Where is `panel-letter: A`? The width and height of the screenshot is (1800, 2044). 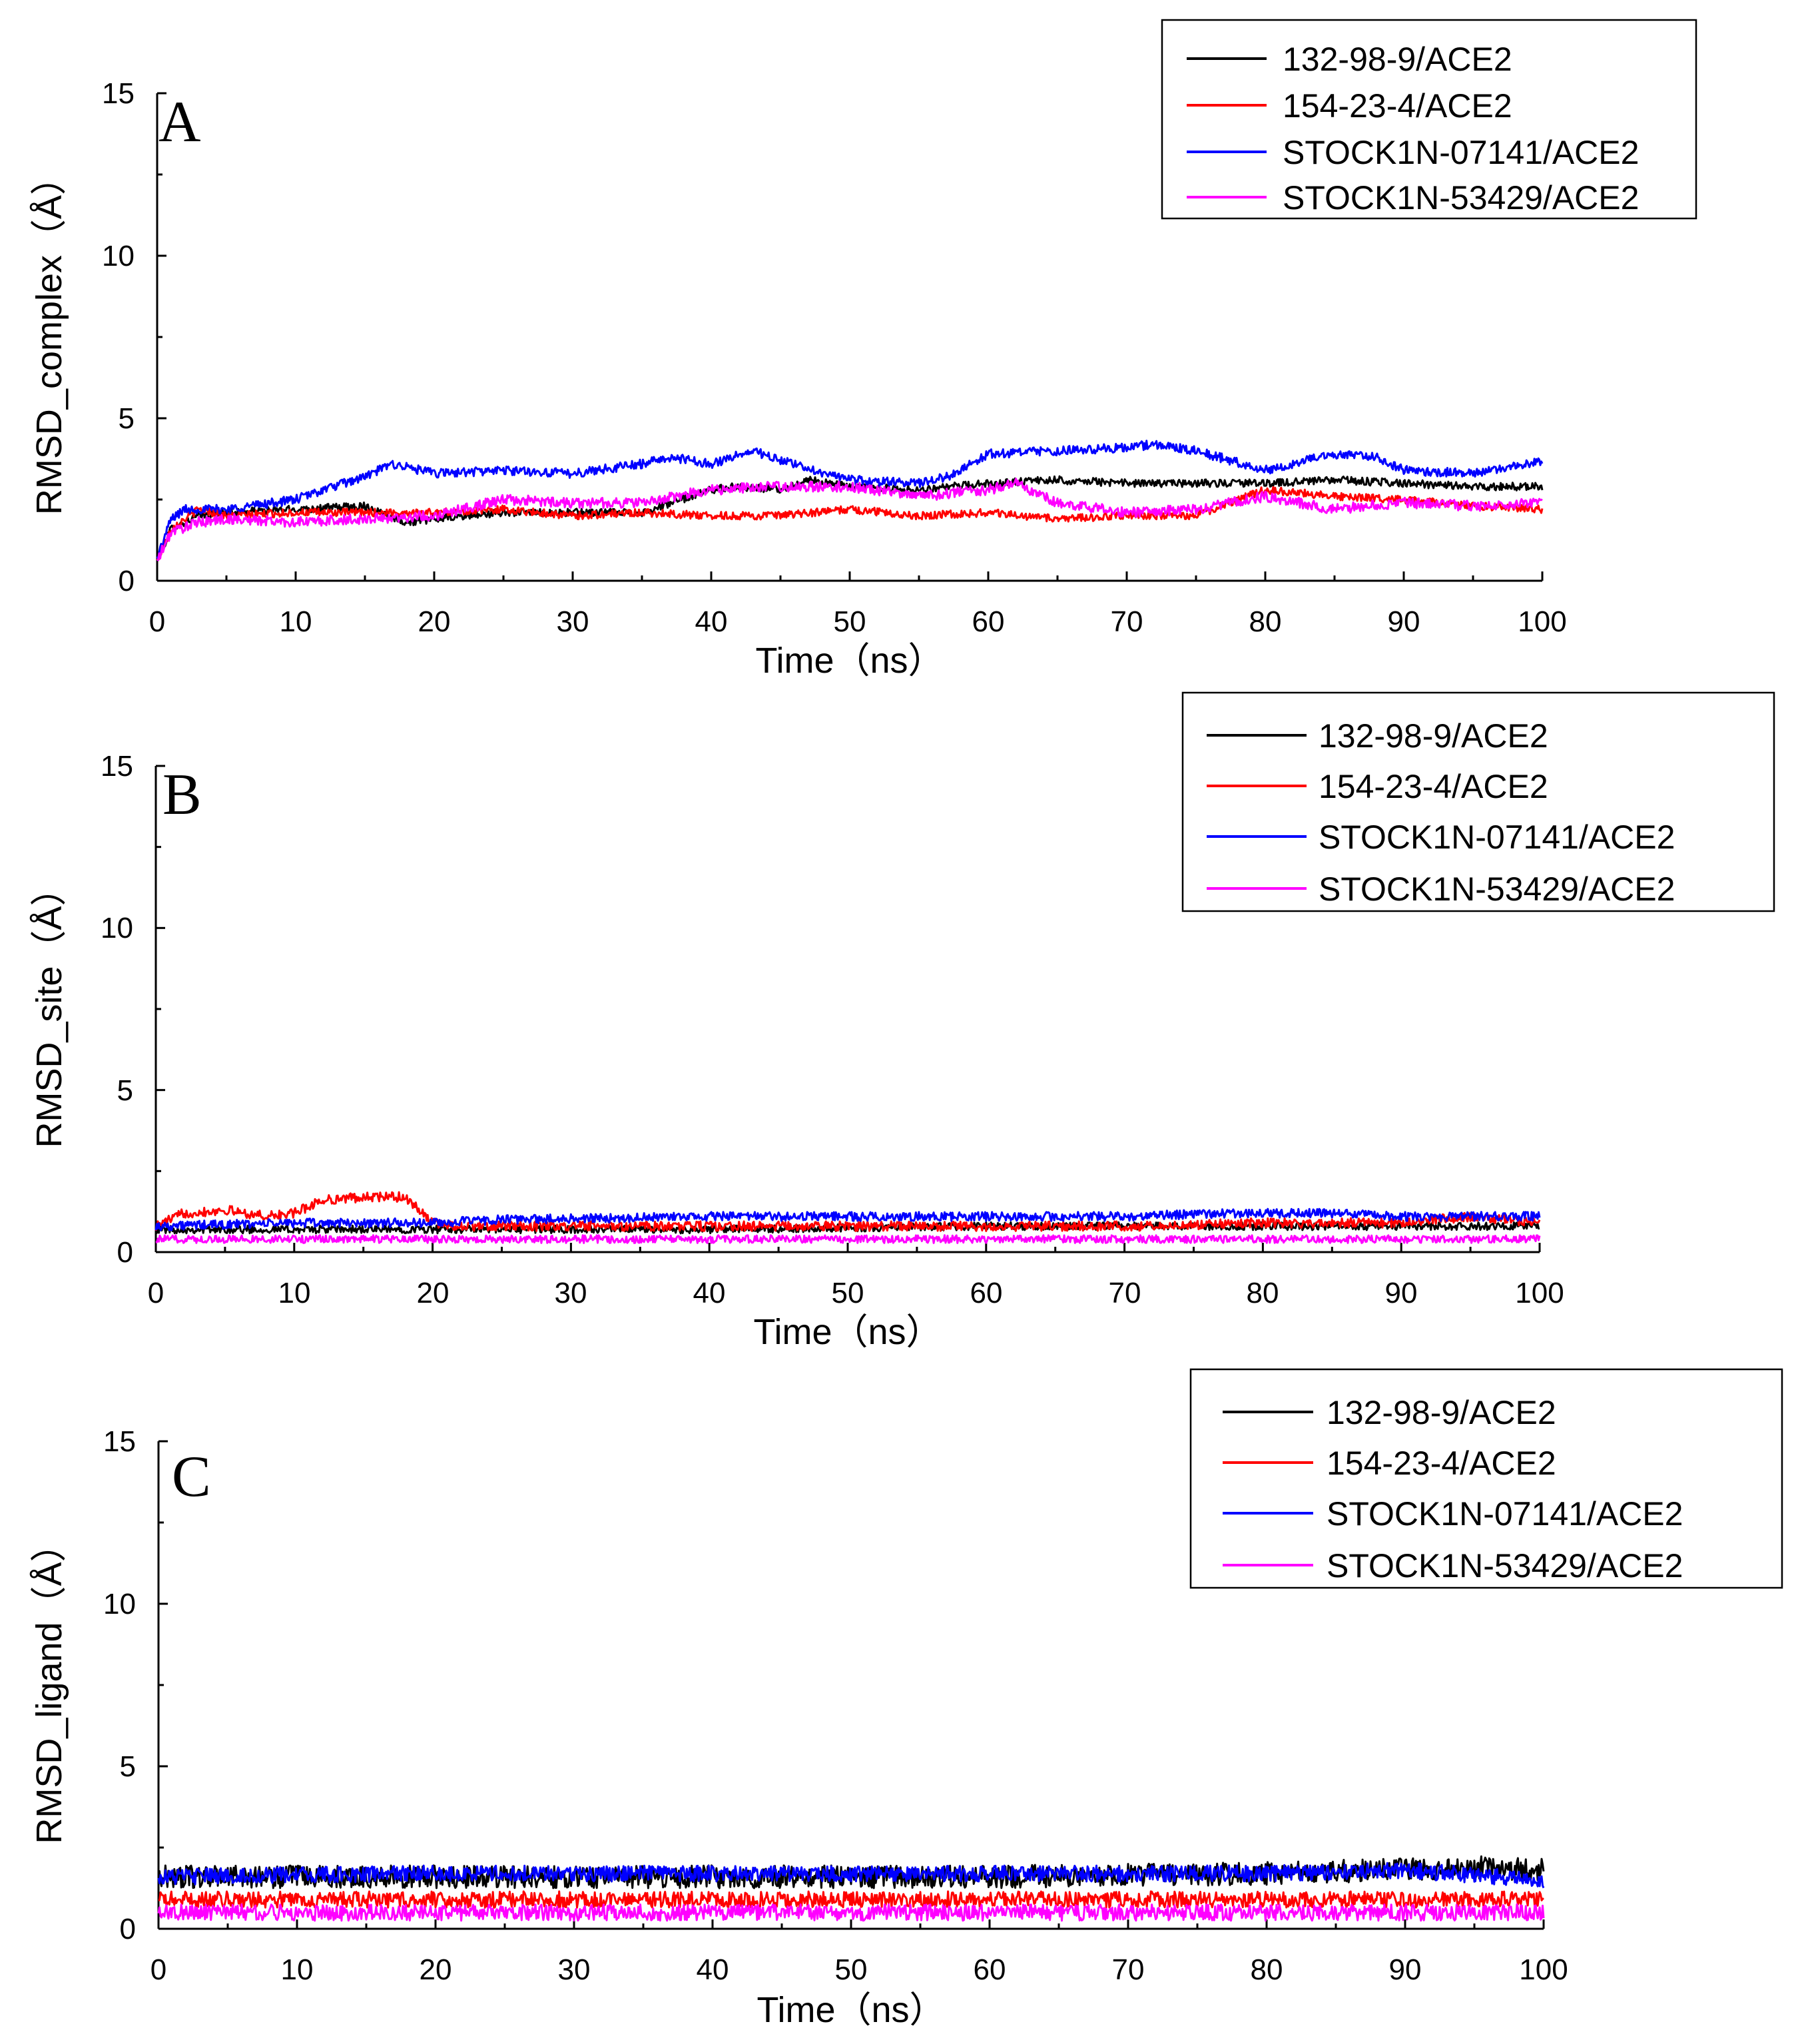
panel-letter: A is located at coordinates (180, 122).